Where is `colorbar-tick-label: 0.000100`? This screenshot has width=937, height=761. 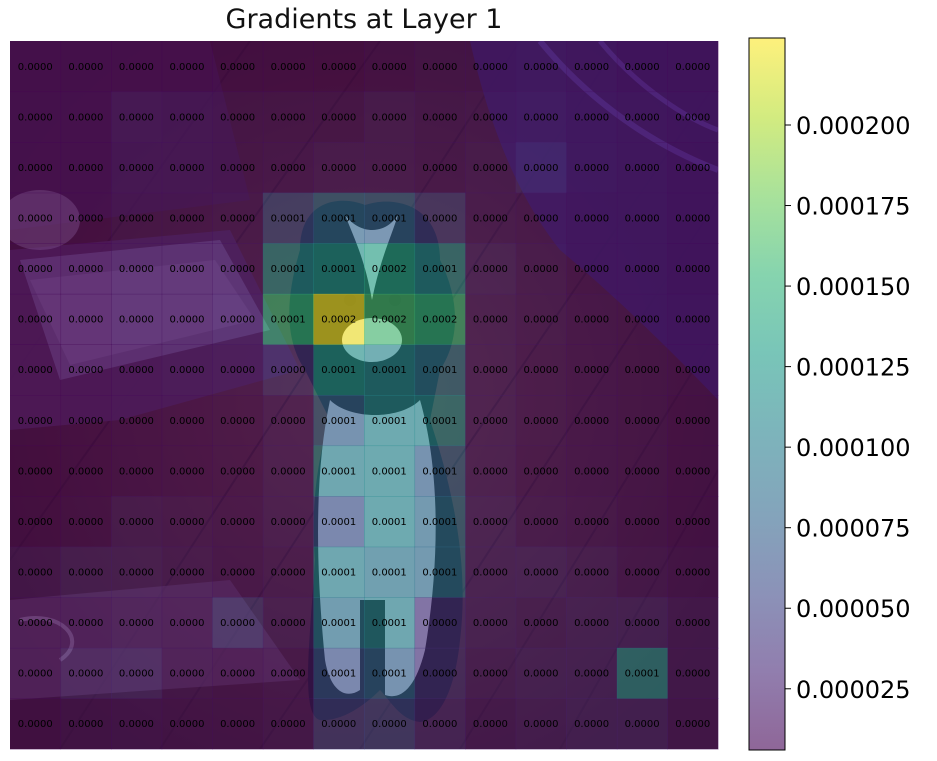
colorbar-tick-label: 0.000100 is located at coordinates (853, 448).